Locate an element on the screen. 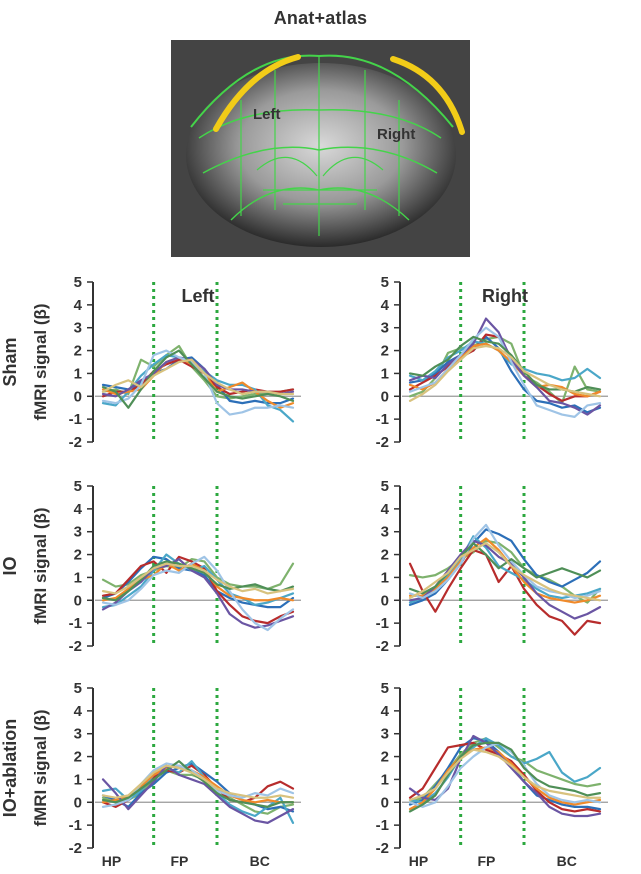 The image size is (641, 874). panel-label-left: Left is located at coordinates (198, 296).